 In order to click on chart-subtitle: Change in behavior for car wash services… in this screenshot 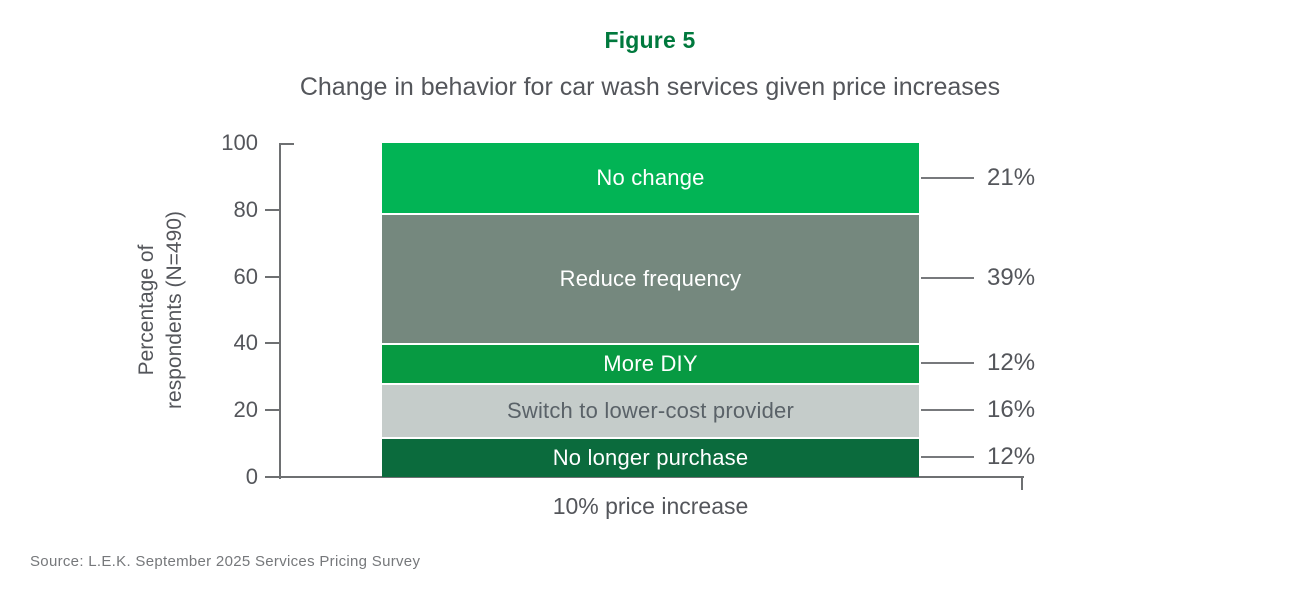, I will do `click(650, 87)`.